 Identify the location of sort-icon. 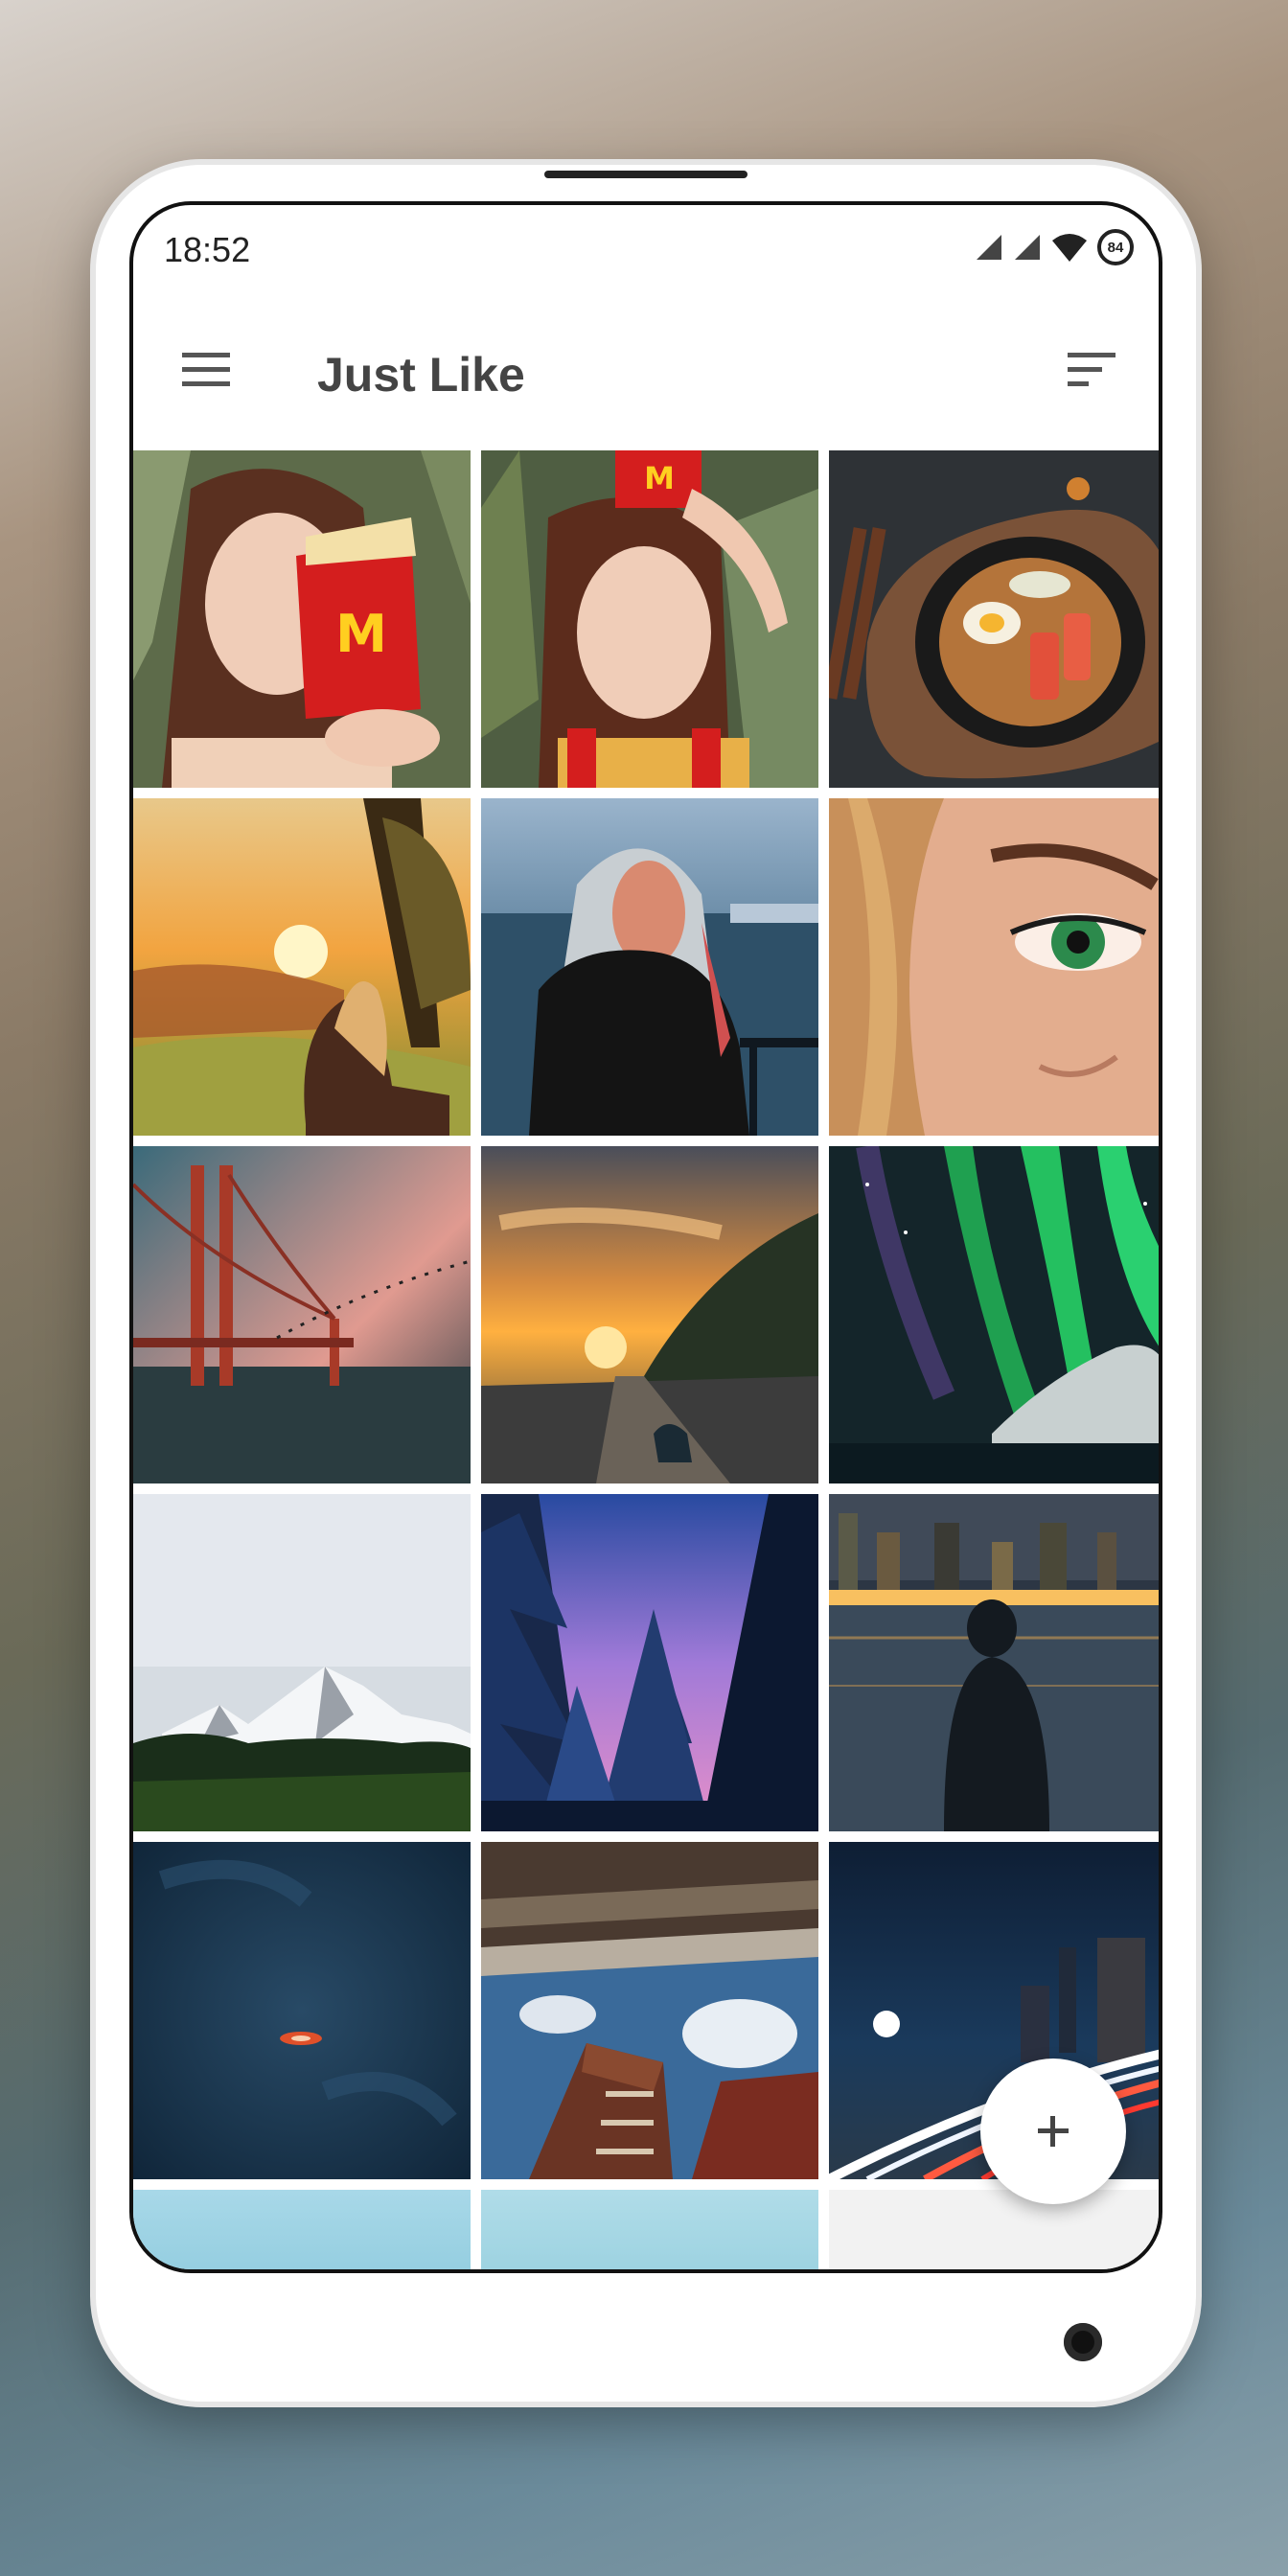
(1092, 369).